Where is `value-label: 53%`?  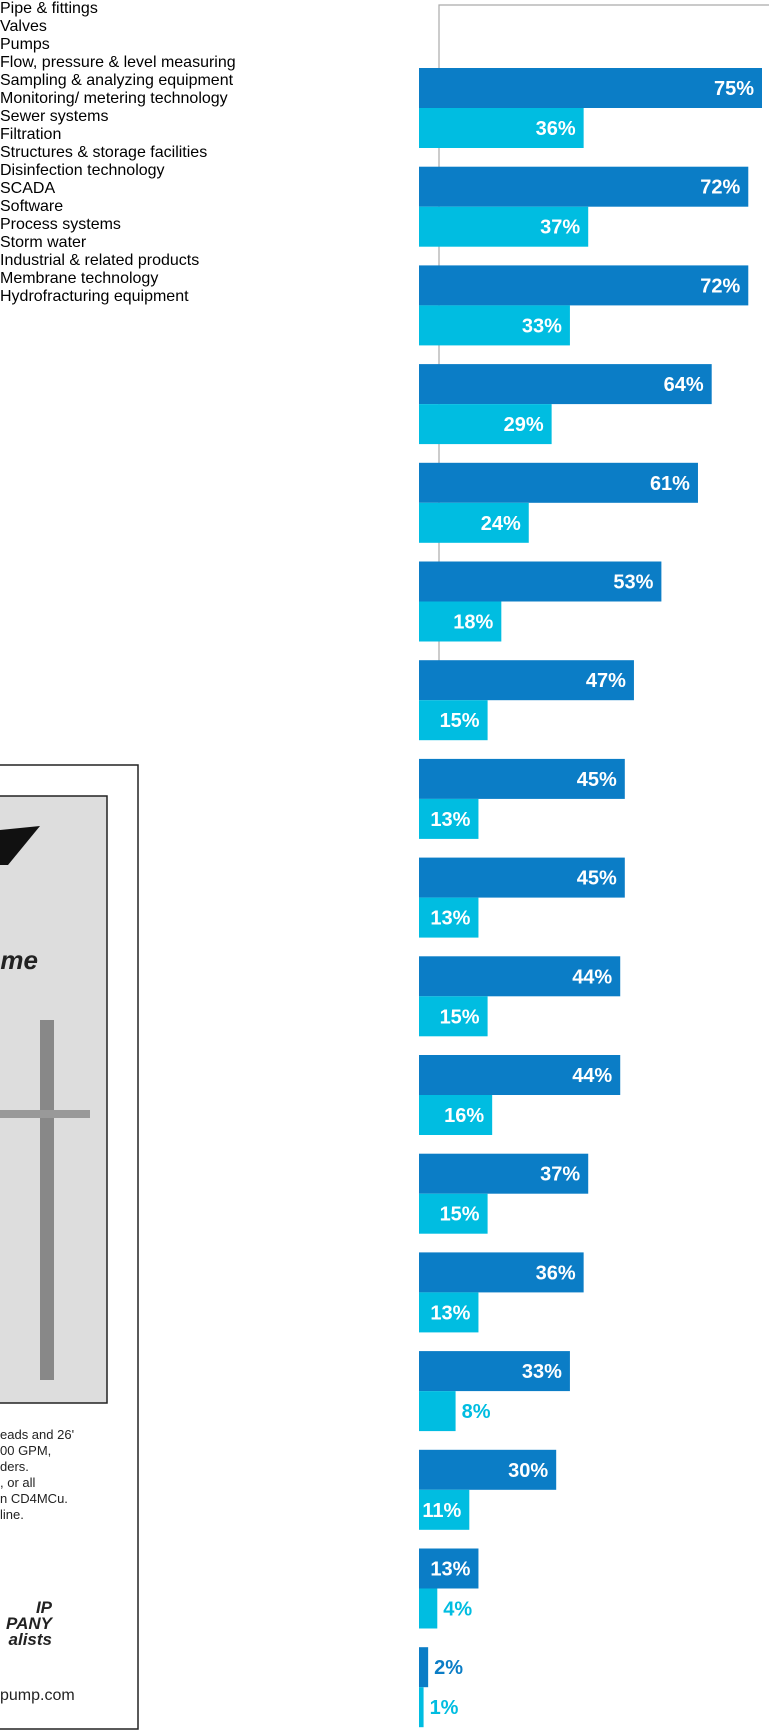 value-label: 53% is located at coordinates (633, 583).